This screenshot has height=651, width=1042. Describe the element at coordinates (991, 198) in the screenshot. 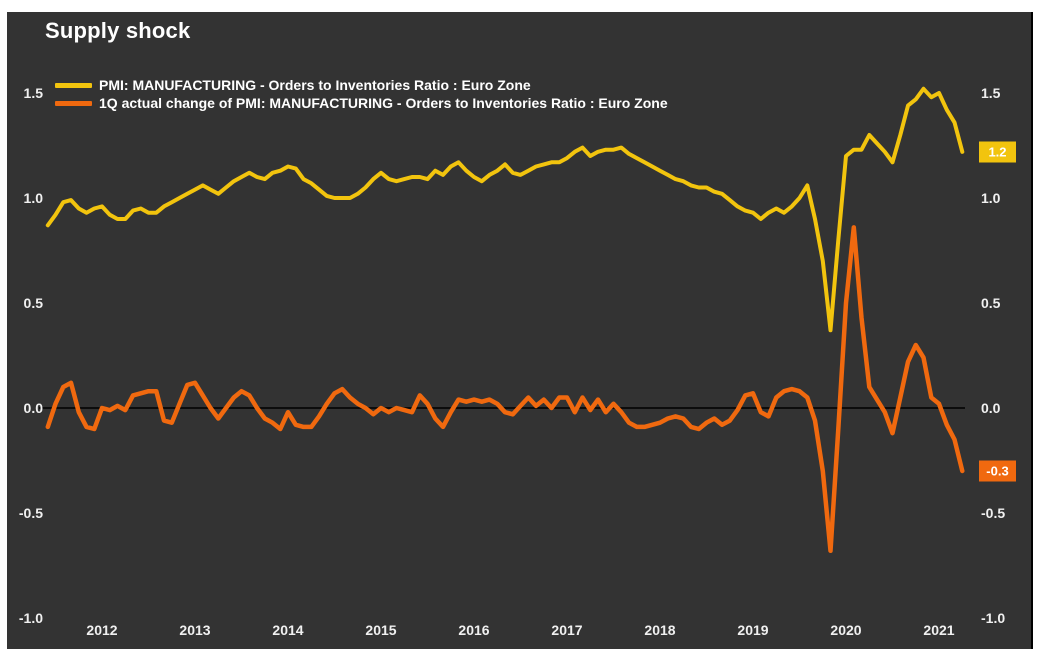

I see `y-axis-tick-label-right: 1.0` at that location.